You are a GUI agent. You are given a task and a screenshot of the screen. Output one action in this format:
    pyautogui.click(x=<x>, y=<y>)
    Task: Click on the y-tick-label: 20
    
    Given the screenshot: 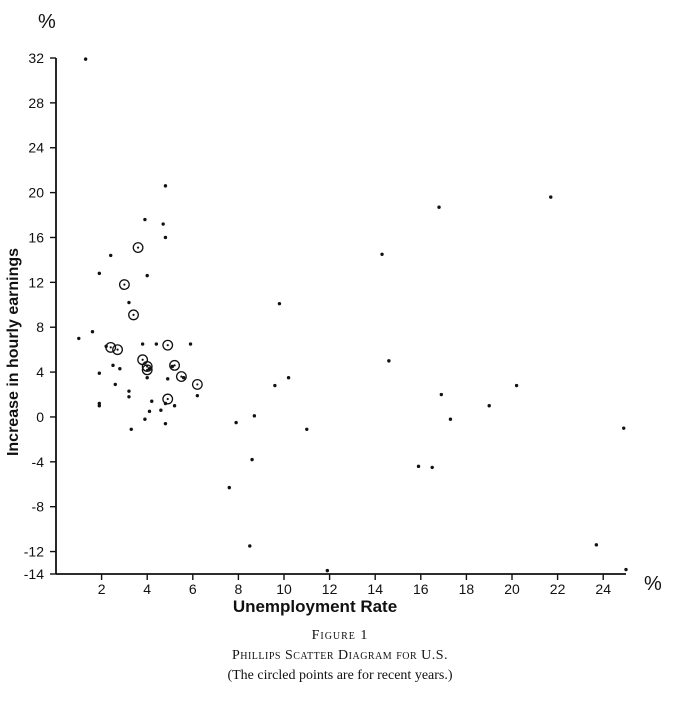 What is the action you would take?
    pyautogui.click(x=36, y=193)
    